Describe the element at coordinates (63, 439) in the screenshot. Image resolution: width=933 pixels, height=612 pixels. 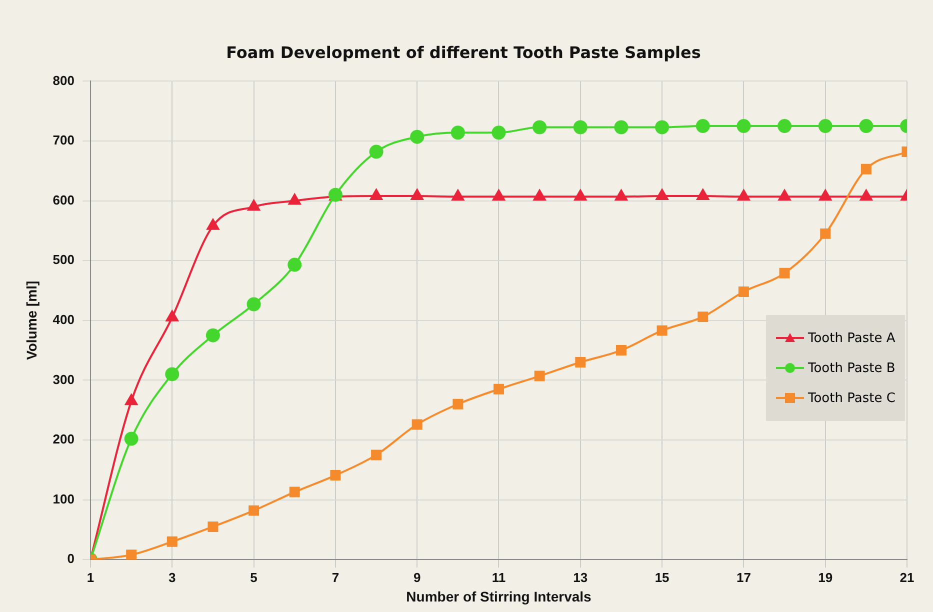
I see `y-tick-label: 200` at that location.